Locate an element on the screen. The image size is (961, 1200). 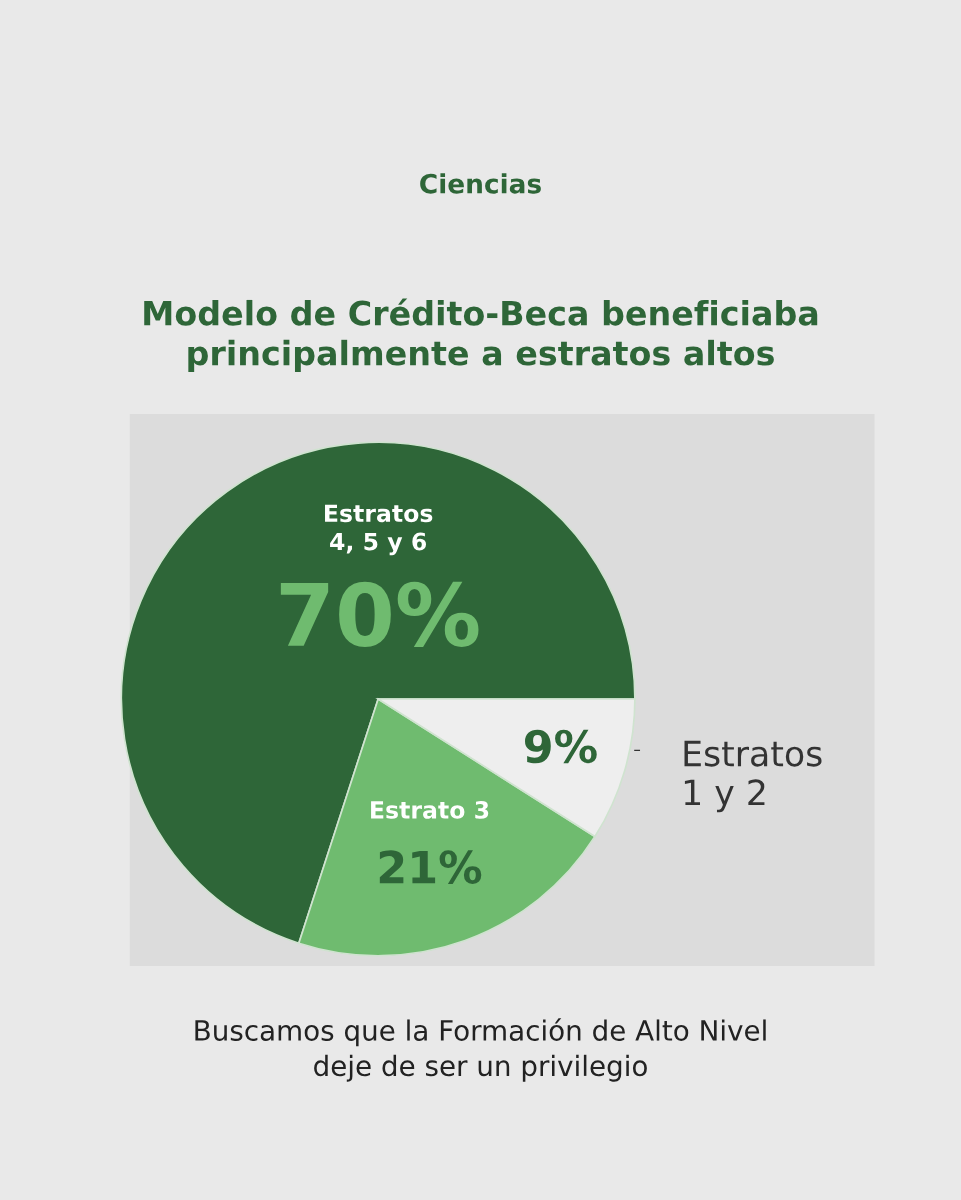
data-label: 70% is located at coordinates (379, 614).